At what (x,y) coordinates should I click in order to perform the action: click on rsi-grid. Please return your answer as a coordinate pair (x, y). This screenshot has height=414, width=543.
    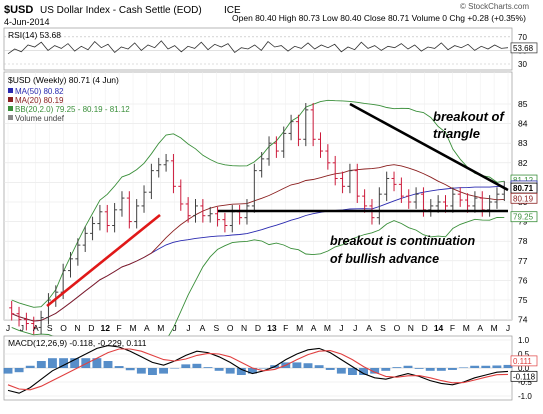
    Looking at the image, I should click on (258, 50).